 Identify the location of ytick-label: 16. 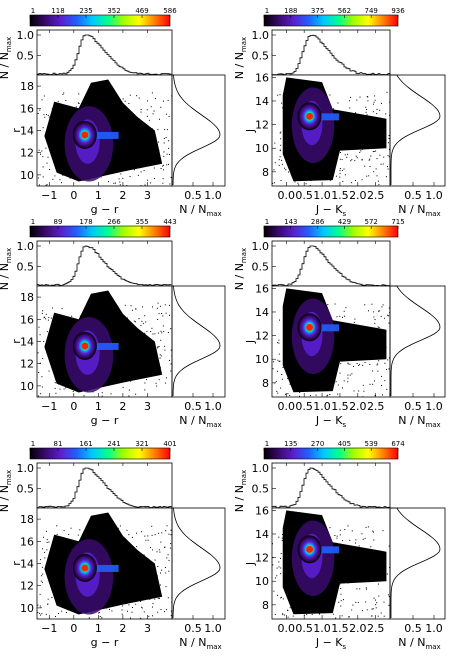
(27, 108).